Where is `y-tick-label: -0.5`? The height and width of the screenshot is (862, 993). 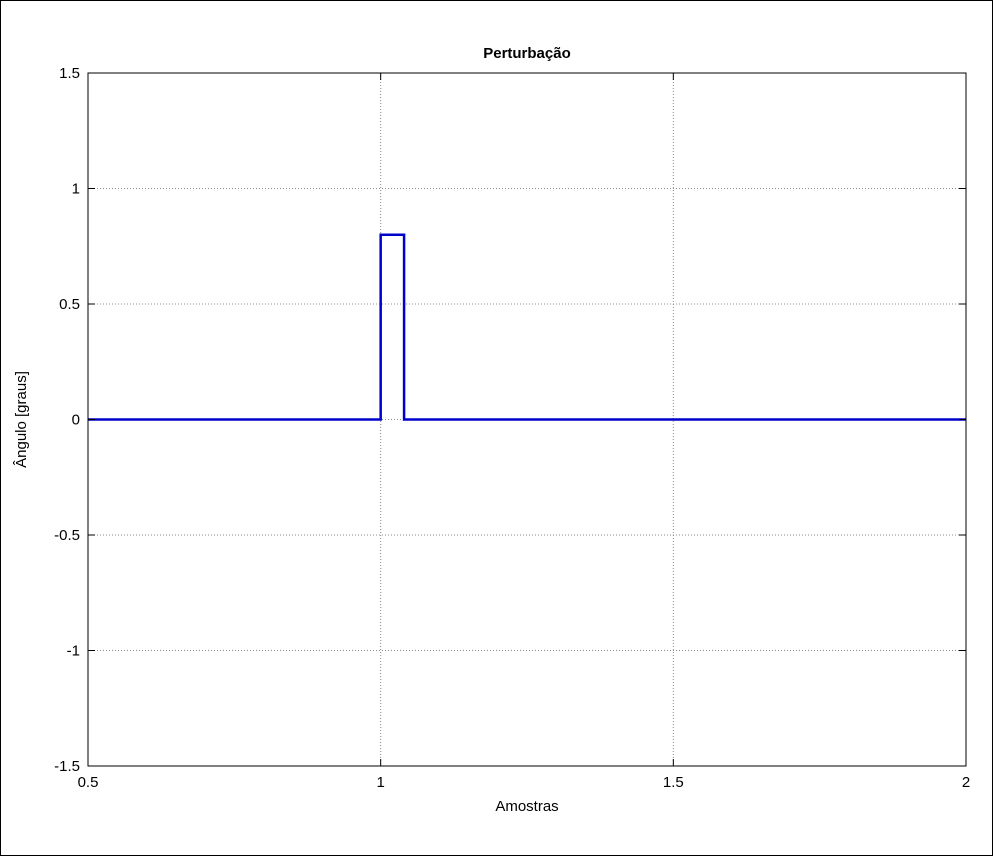 y-tick-label: -0.5 is located at coordinates (67, 535).